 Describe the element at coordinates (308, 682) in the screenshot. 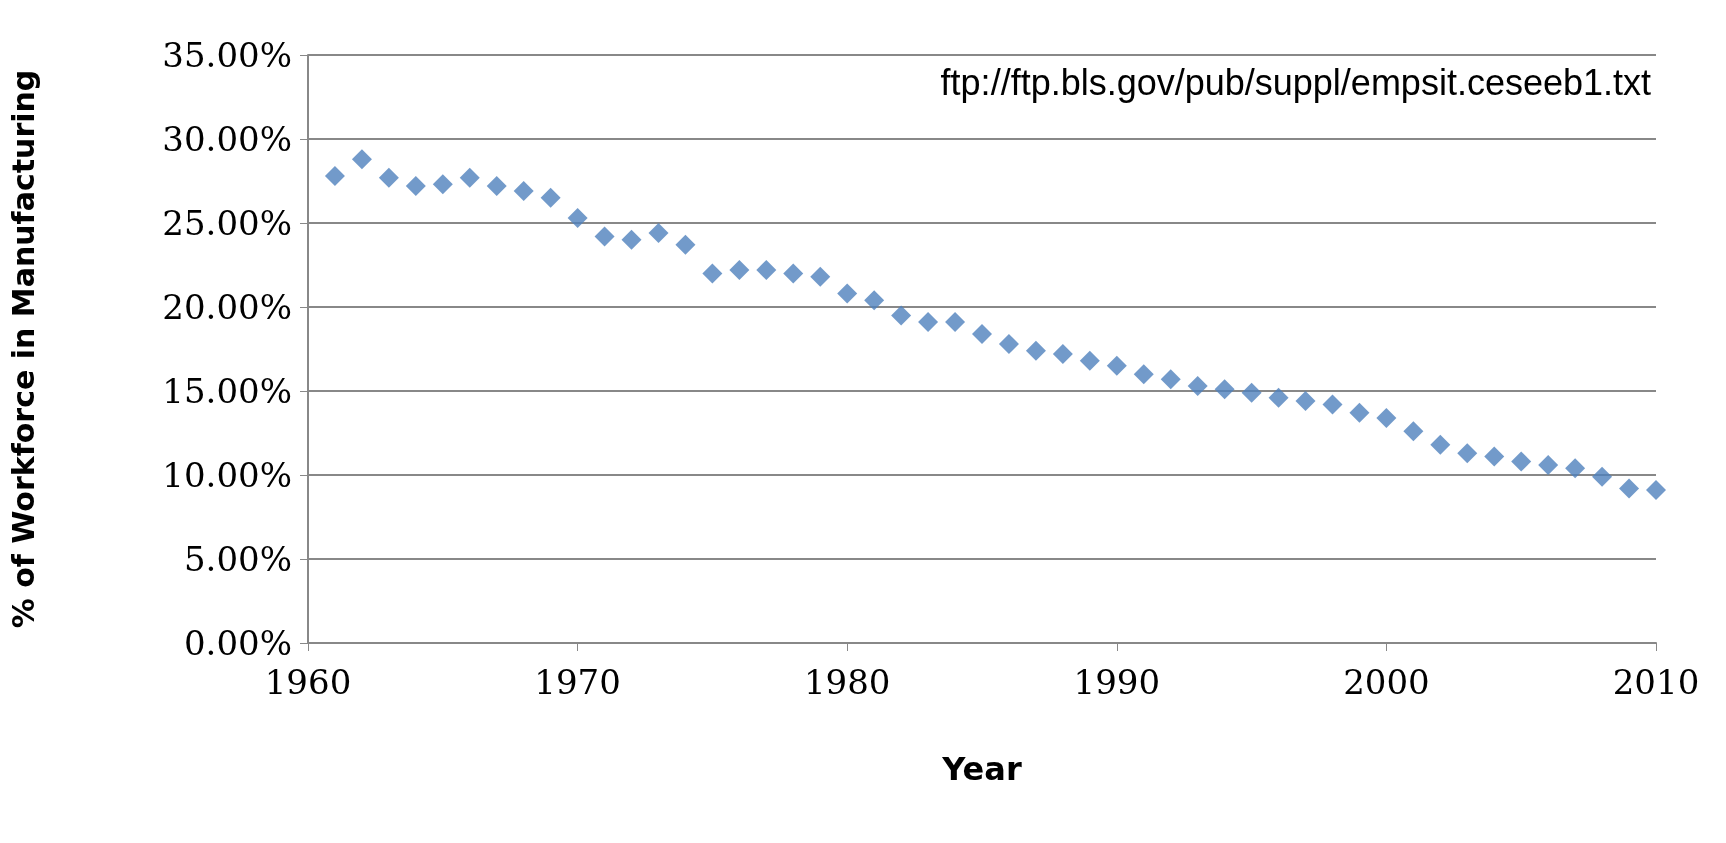

I see `x-tick-label: 1960` at that location.